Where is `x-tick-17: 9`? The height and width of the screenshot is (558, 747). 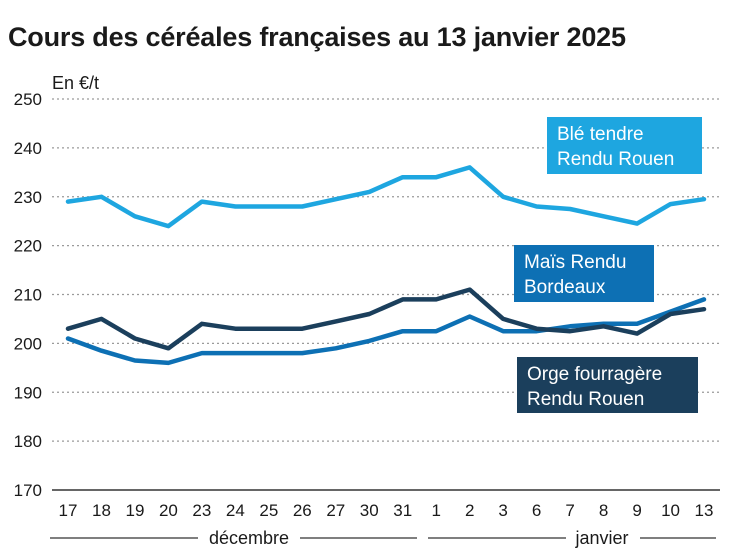 x-tick-17: 9 is located at coordinates (636, 510).